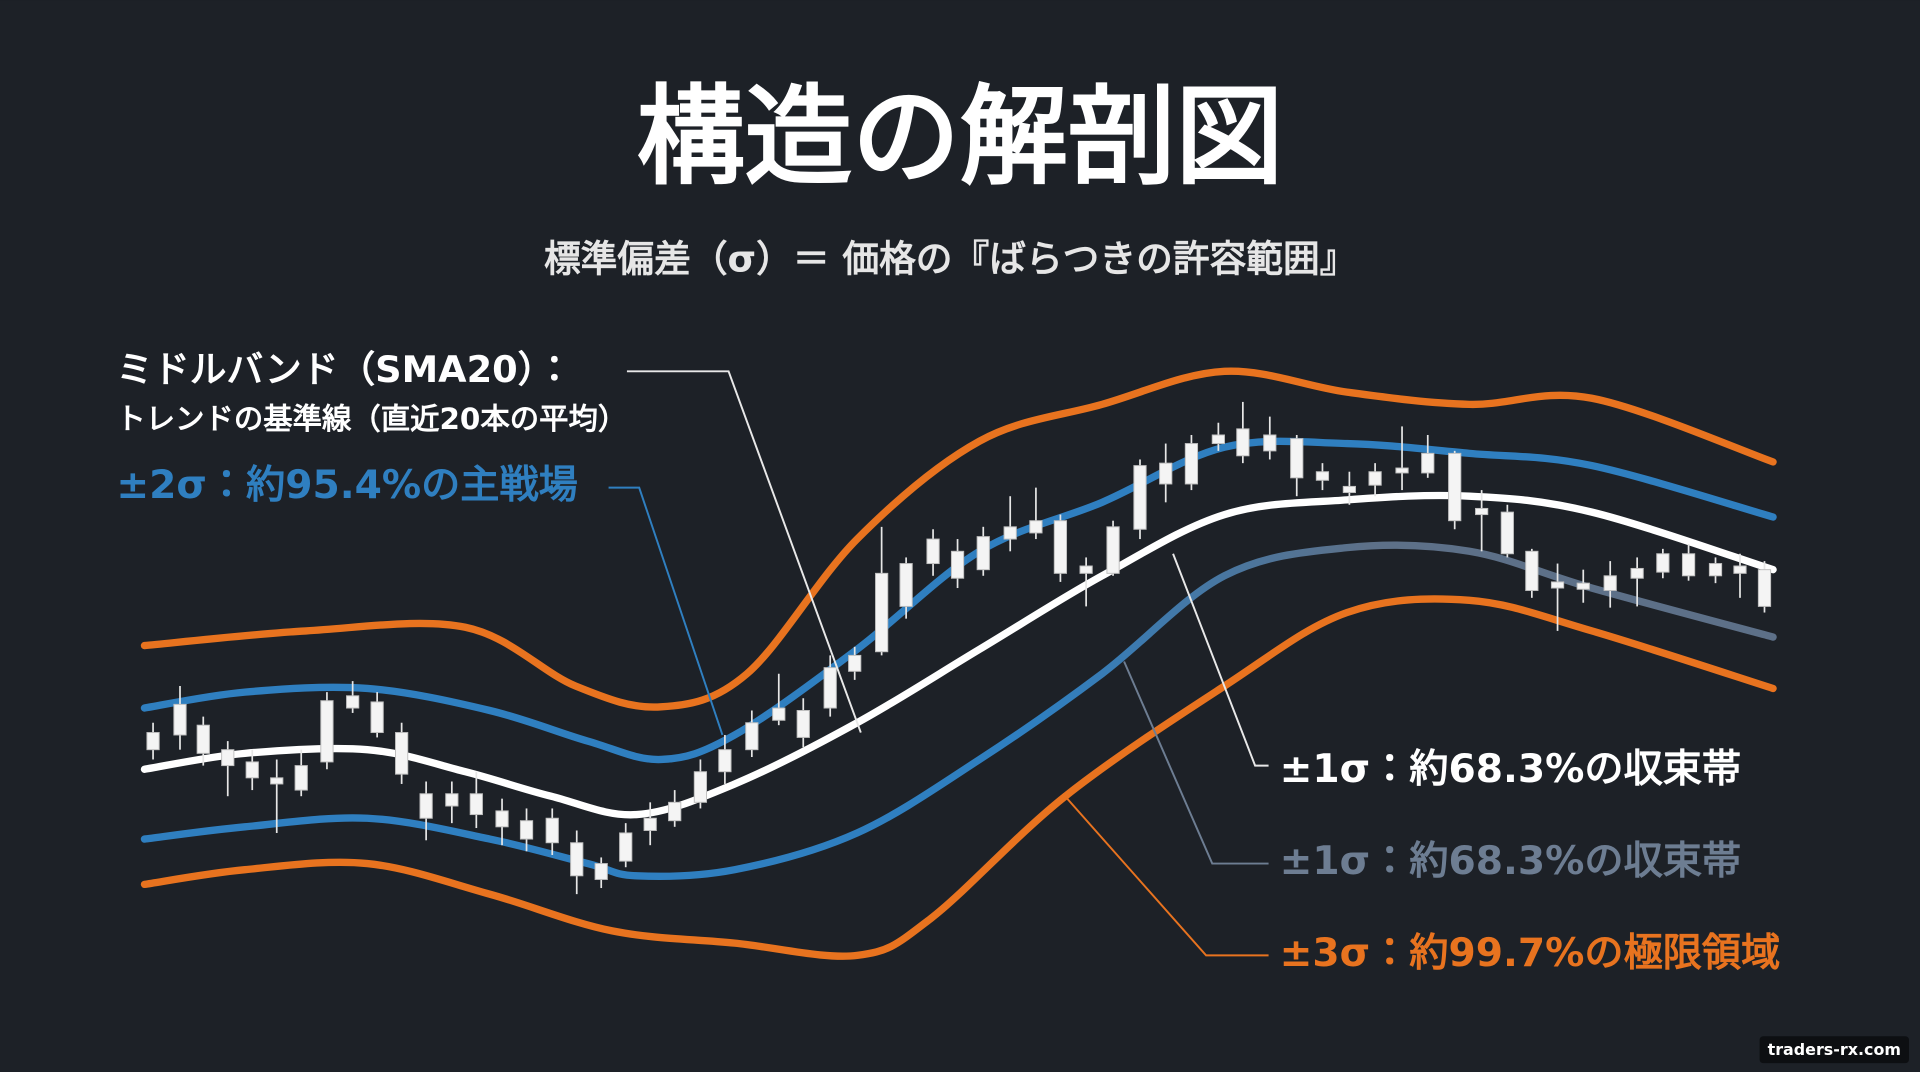  Describe the element at coordinates (1530, 953) in the screenshot. I see `sigma3-label: ±3σ：約99.7%の極限領域` at that location.